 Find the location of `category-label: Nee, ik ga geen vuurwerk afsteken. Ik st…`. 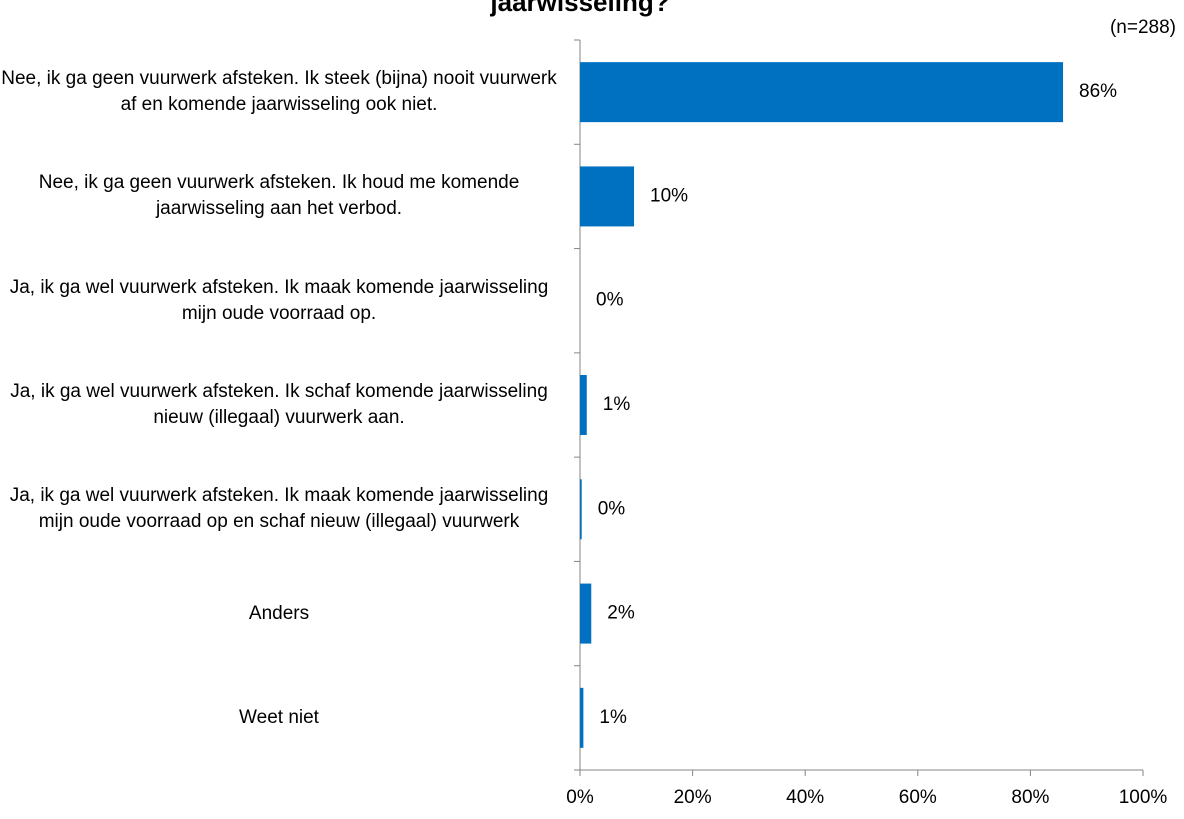

category-label: Nee, ik ga geen vuurwerk afsteken. Ik st… is located at coordinates (279, 92).